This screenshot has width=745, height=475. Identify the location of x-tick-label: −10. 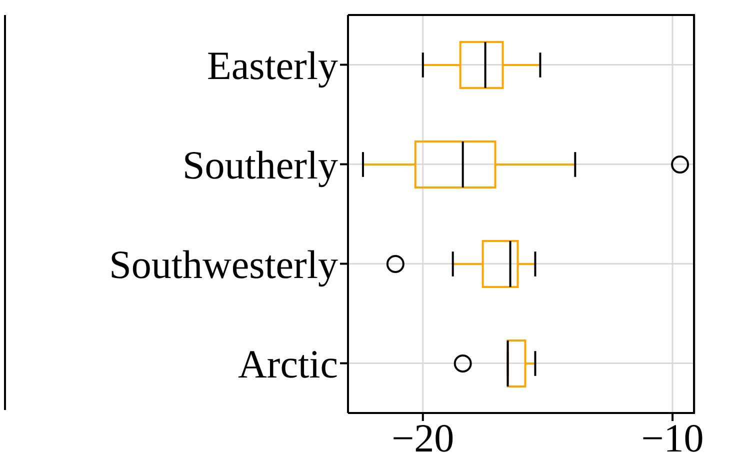
(672, 437).